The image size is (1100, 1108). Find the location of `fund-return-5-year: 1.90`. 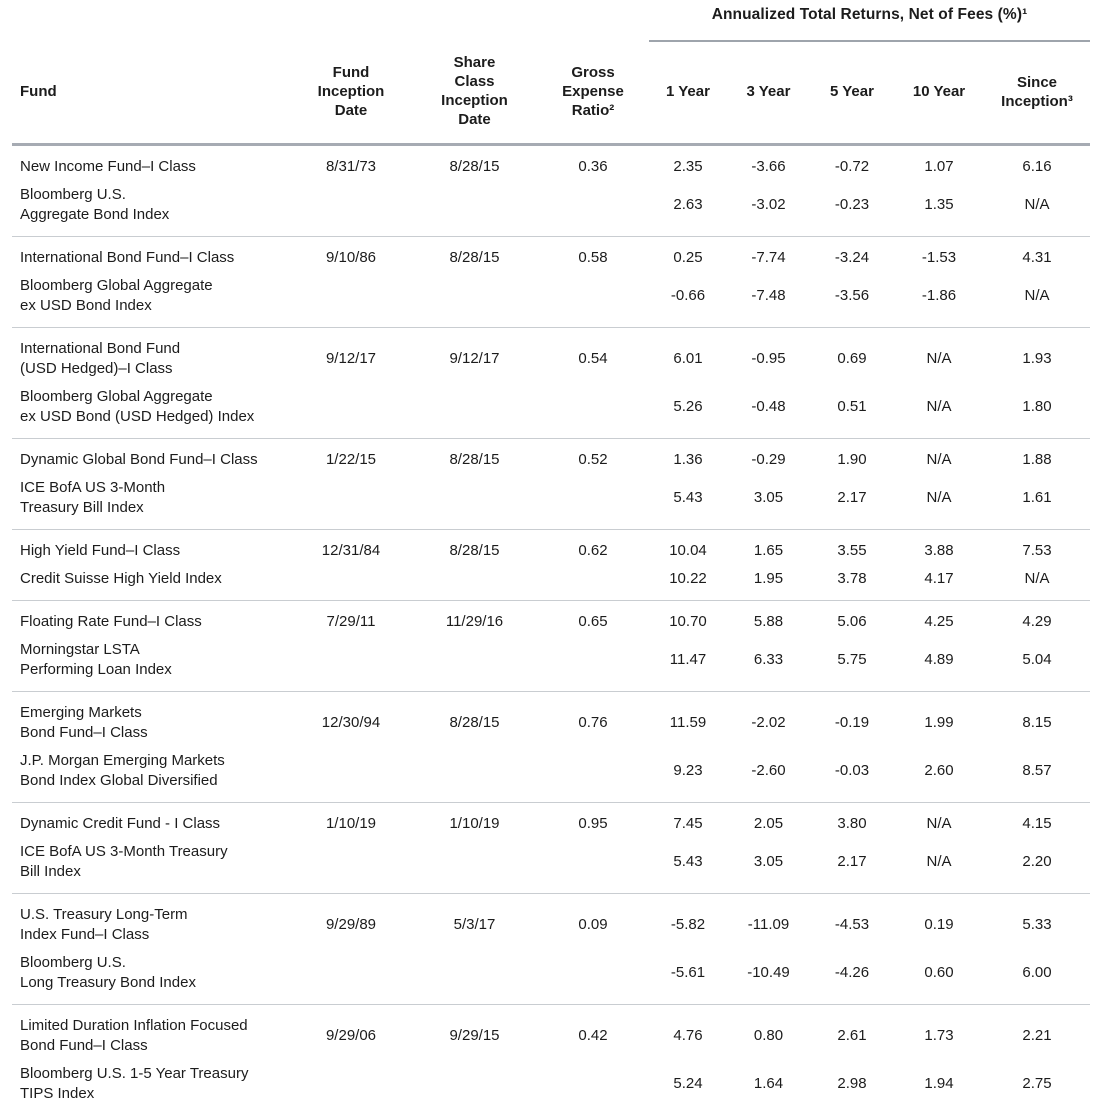

fund-return-5-year: 1.90 is located at coordinates (852, 459).